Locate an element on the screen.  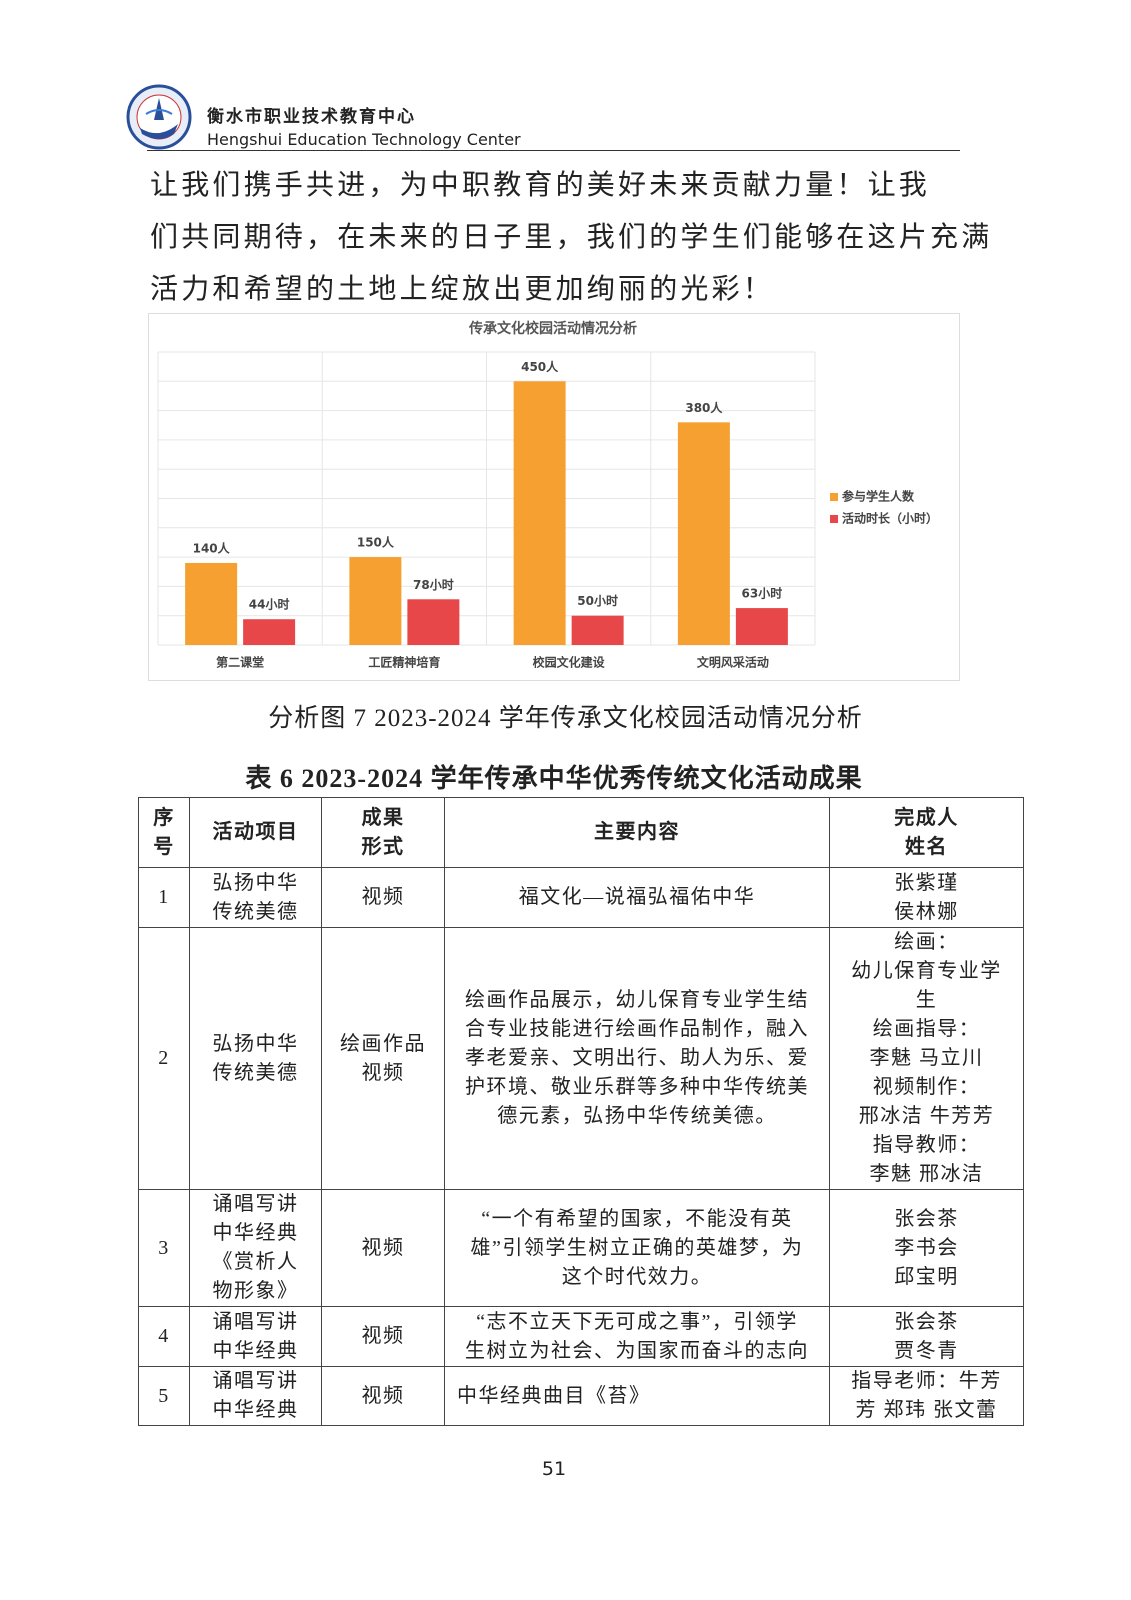
cell-line: 中华经典曲目《苔》 is located at coordinates (554, 1395).